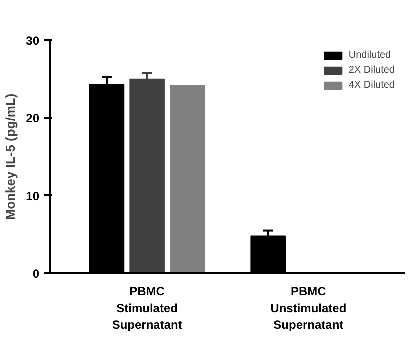 This screenshot has height=341, width=416. What do you see at coordinates (371, 70) in the screenshot?
I see `legend-label: 2X Diluted` at bounding box center [371, 70].